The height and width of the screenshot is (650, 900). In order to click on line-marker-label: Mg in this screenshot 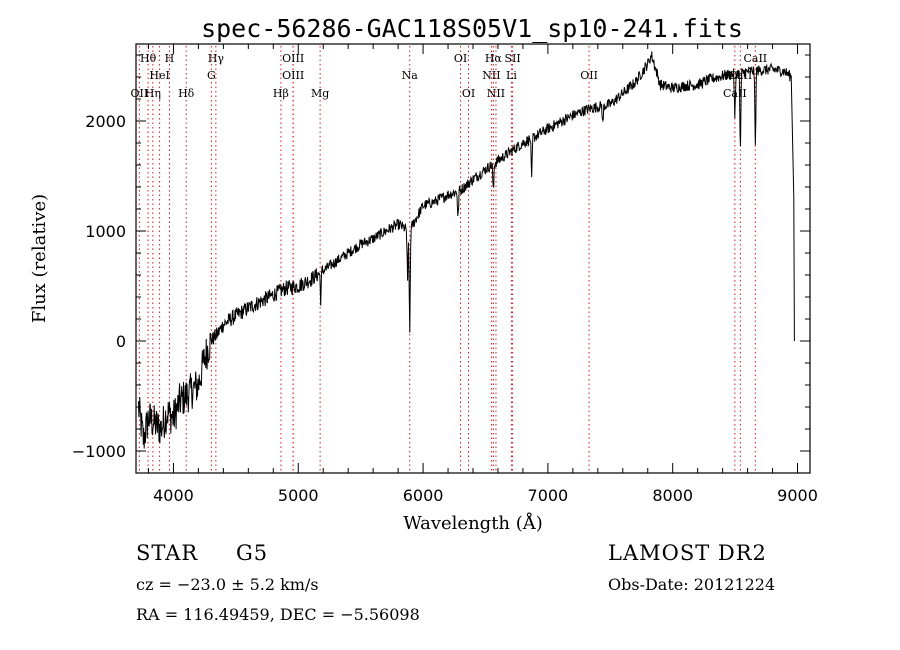, I will do `click(320, 93)`.